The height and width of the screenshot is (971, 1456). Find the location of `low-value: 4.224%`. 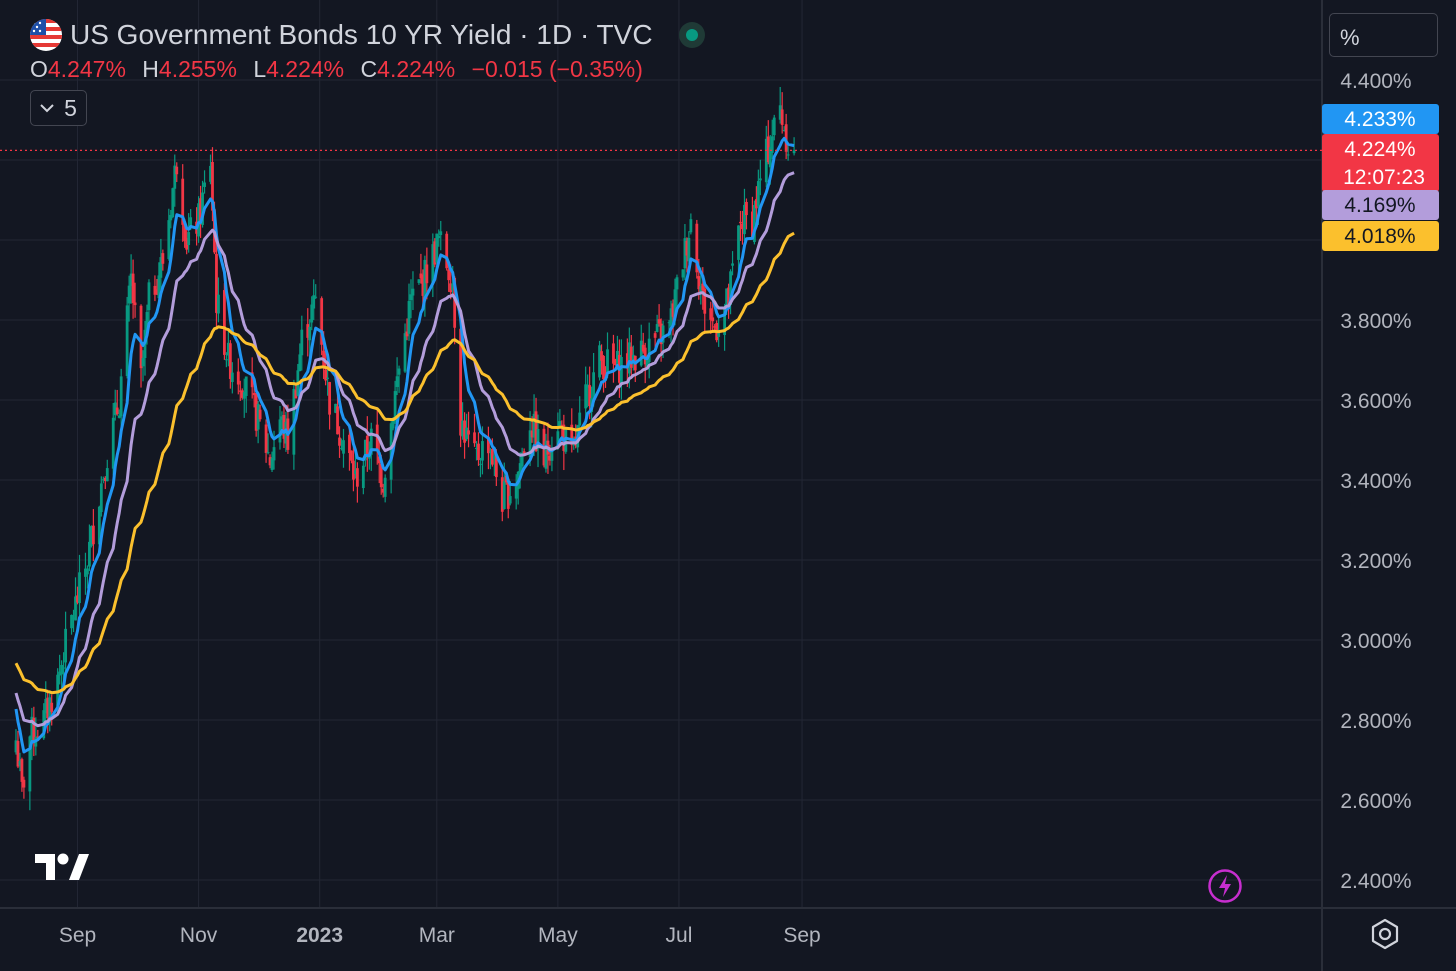

low-value: 4.224% is located at coordinates (305, 69).